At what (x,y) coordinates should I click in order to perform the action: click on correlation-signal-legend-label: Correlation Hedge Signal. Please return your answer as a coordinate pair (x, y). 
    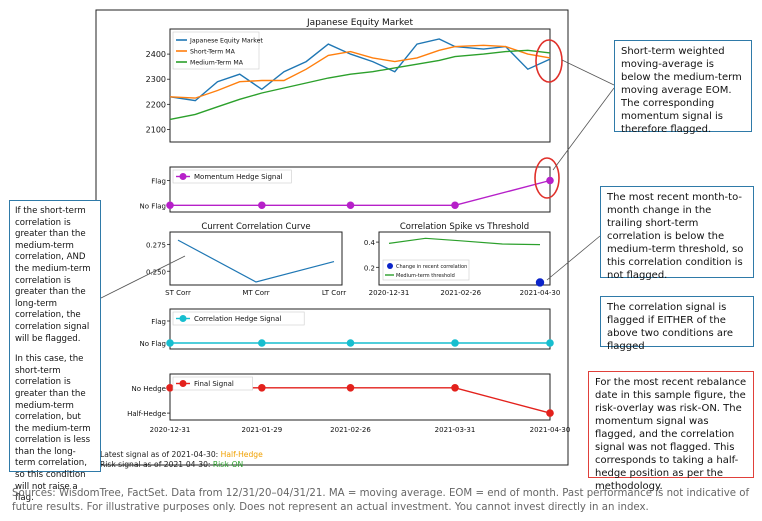
    Looking at the image, I should click on (237, 319).